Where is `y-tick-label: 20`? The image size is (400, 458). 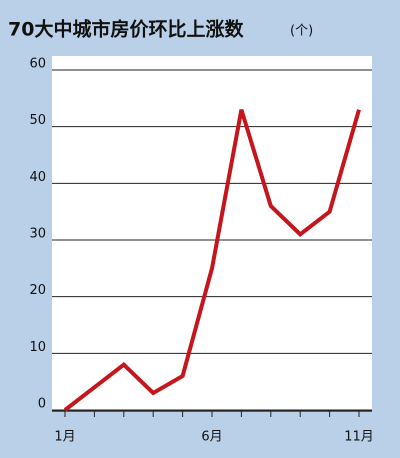
y-tick-label: 20 is located at coordinates (37, 290).